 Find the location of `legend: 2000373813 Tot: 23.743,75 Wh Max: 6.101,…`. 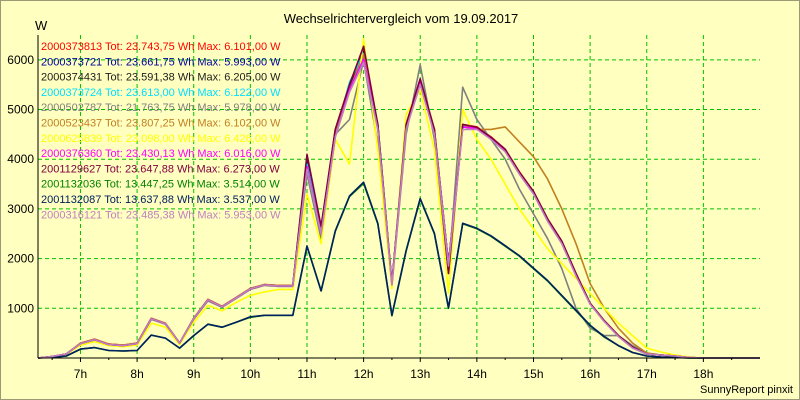

legend: 2000373813 Tot: 23.743,75 Wh Max: 6.101,… is located at coordinates (161, 131).